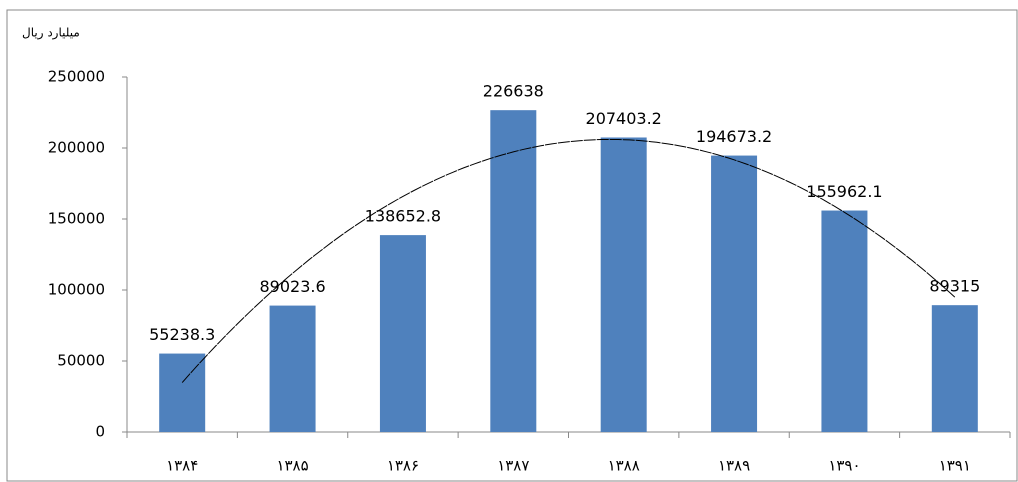 This screenshot has height=482, width=1018. What do you see at coordinates (844, 191) in the screenshot?
I see `value-label: 155962.1` at bounding box center [844, 191].